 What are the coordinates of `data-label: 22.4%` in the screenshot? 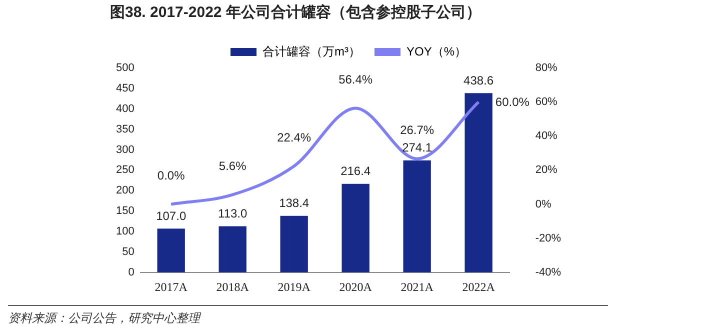 It's located at (294, 137).